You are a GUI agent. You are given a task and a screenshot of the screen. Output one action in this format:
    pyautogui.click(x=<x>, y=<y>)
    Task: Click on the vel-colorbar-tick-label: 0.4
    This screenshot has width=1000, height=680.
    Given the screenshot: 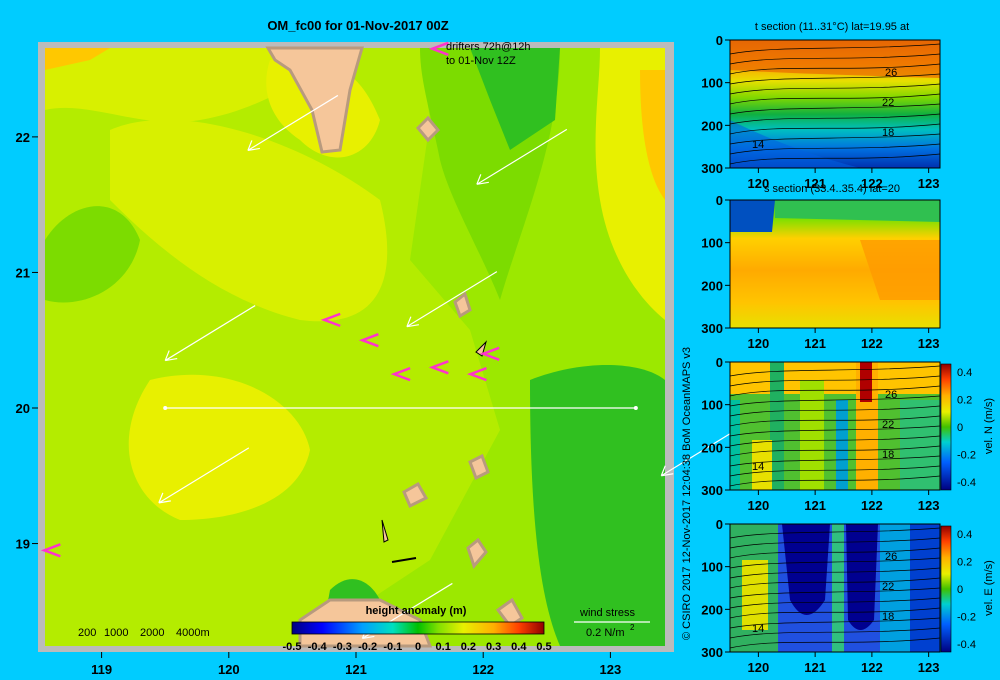 What is the action you would take?
    pyautogui.click(x=964, y=373)
    